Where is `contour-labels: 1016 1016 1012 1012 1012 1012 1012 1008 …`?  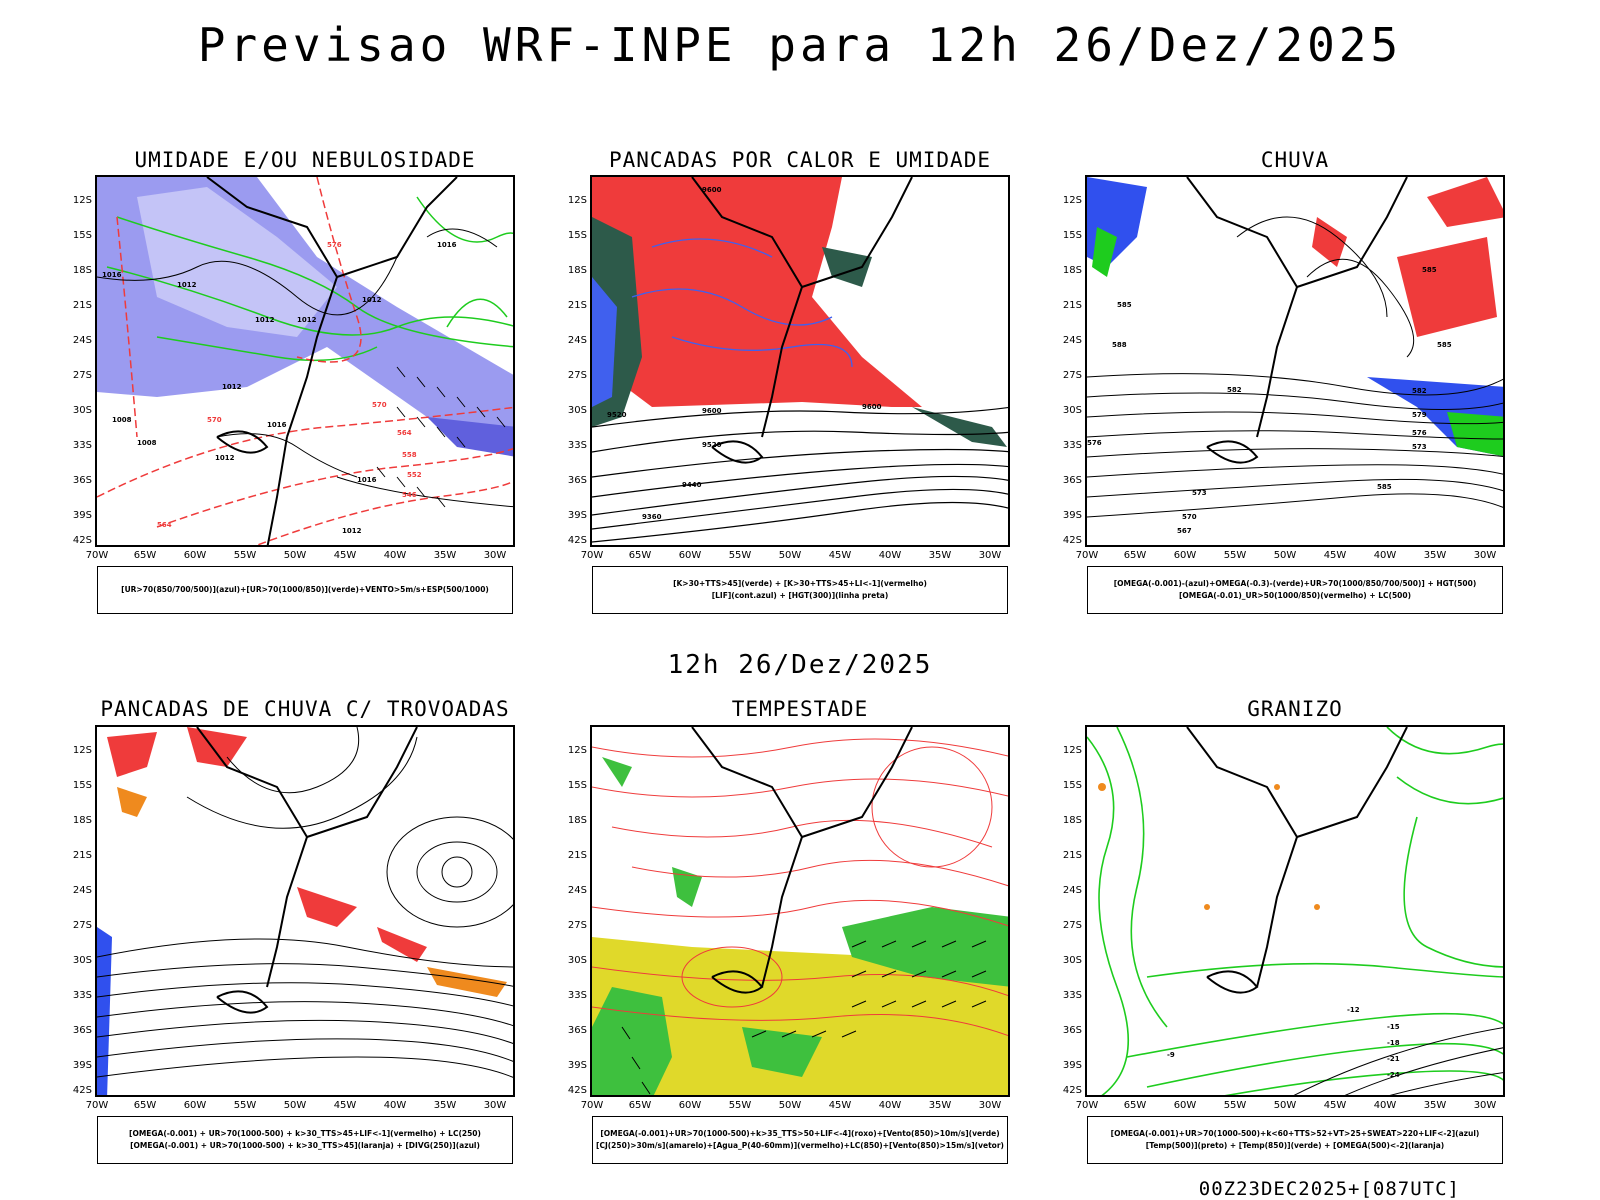 contour-labels: 1016 1016 1012 1012 1012 1012 1012 1008 … is located at coordinates (279, 388).